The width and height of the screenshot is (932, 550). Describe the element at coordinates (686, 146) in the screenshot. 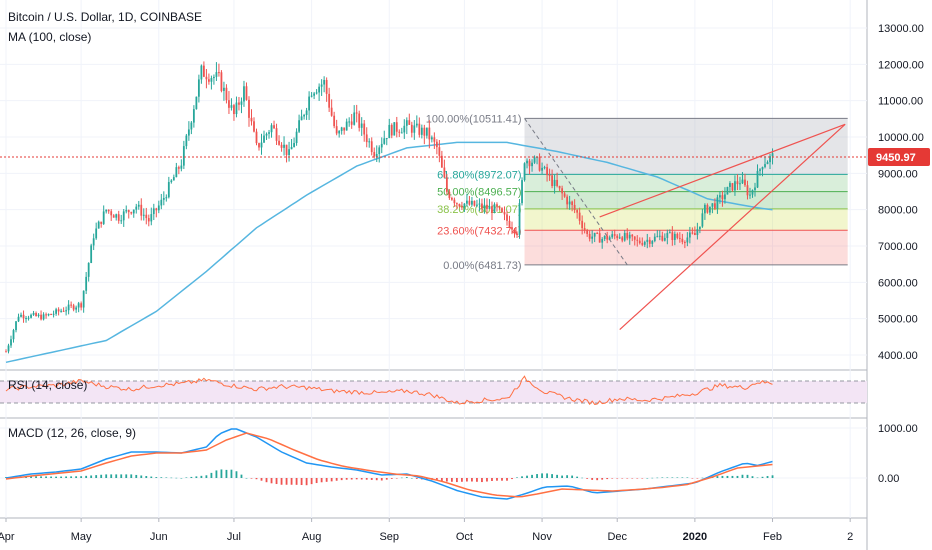

I see `fib-zone` at that location.